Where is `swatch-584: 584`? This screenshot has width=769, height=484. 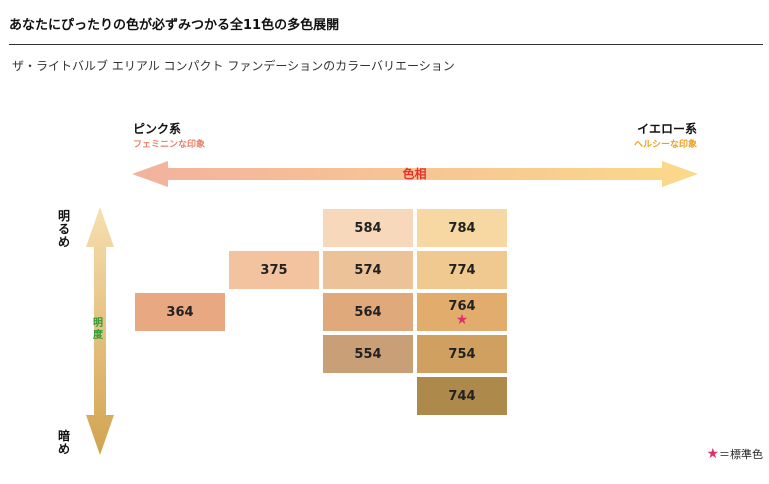
swatch-584: 584 is located at coordinates (368, 228).